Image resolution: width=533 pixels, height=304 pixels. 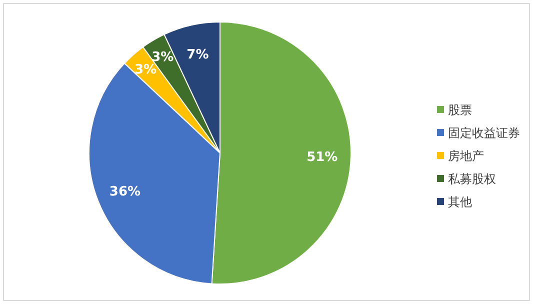 I want to click on legend-label: 股票, so click(x=460, y=110).